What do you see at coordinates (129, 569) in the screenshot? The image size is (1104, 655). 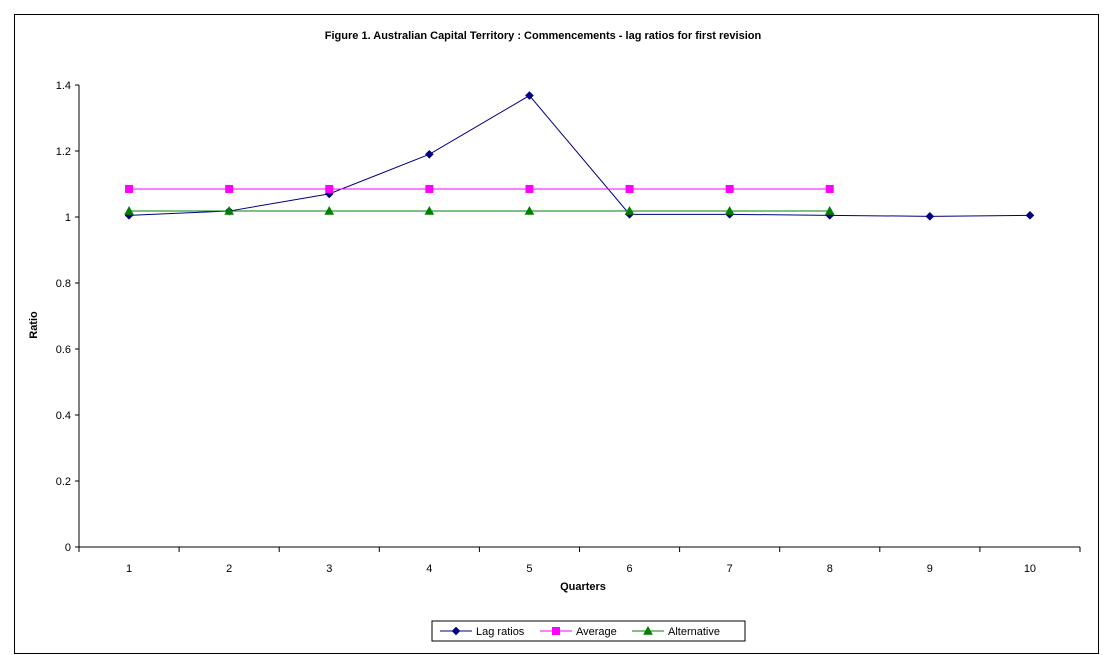 I see `x-tick-label: 1` at bounding box center [129, 569].